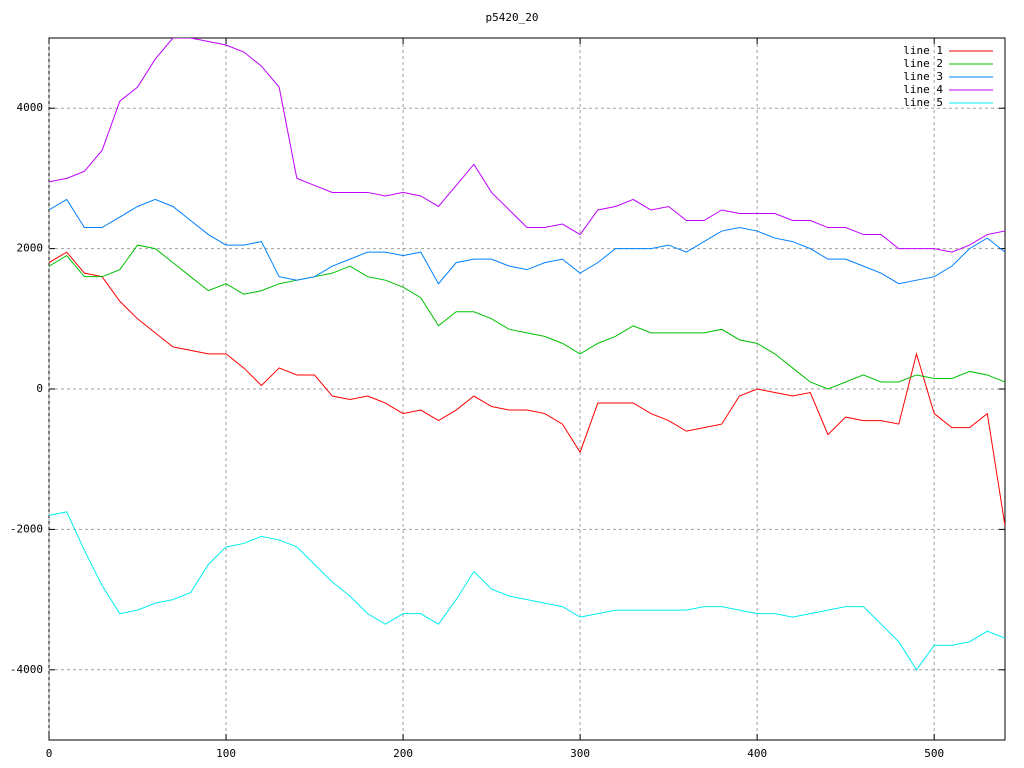 The image size is (1024, 768). What do you see at coordinates (527, 241) in the screenshot?
I see `data-line` at bounding box center [527, 241].